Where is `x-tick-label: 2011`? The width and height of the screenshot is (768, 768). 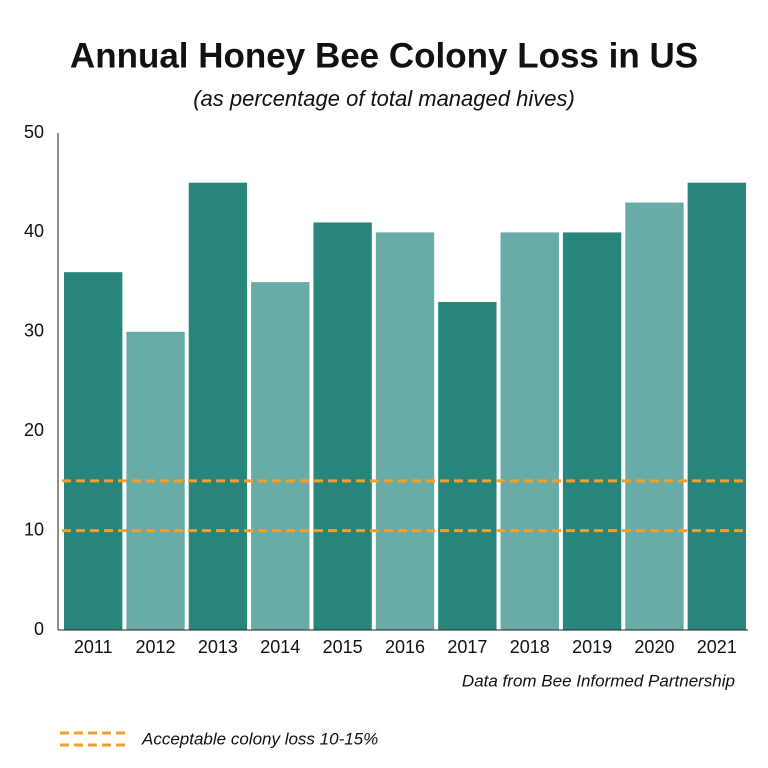
x-tick-label: 2011 is located at coordinates (93, 647).